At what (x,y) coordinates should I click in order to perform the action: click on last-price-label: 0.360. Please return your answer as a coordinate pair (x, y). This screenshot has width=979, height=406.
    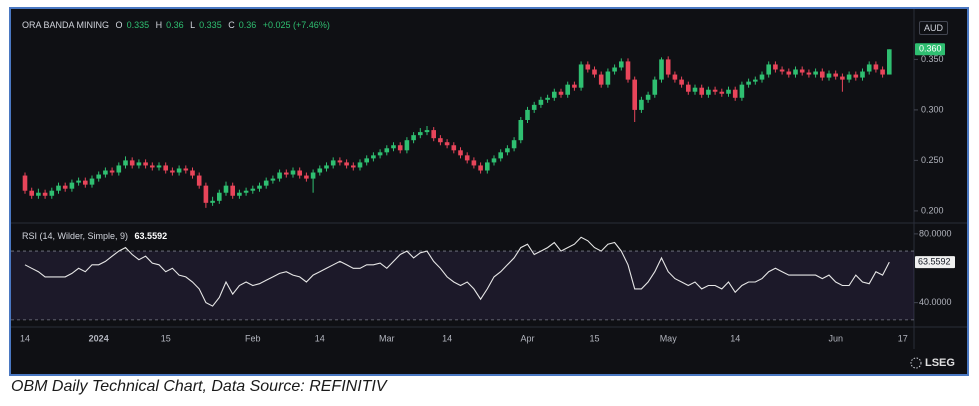
    Looking at the image, I should click on (930, 49).